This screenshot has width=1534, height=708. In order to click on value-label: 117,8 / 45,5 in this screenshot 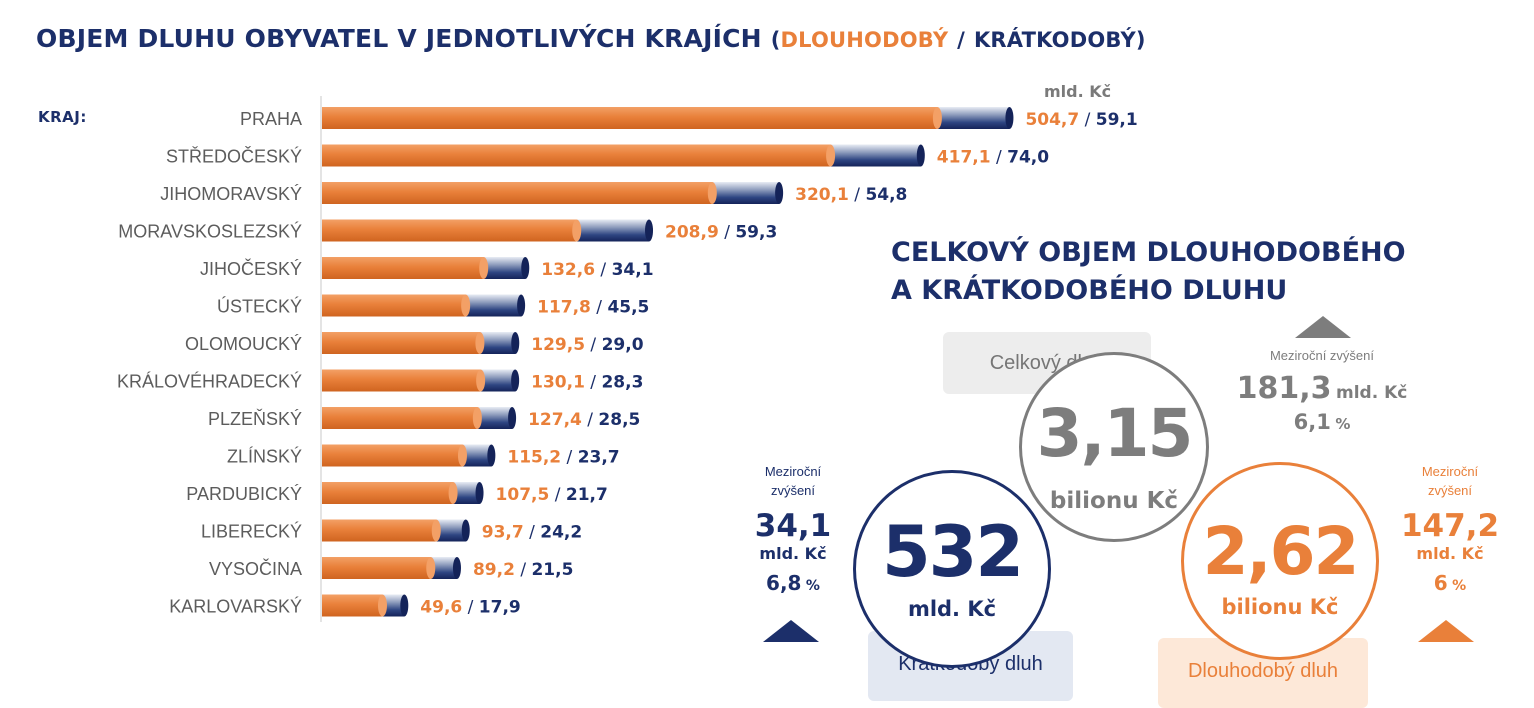, I will do `click(593, 308)`.